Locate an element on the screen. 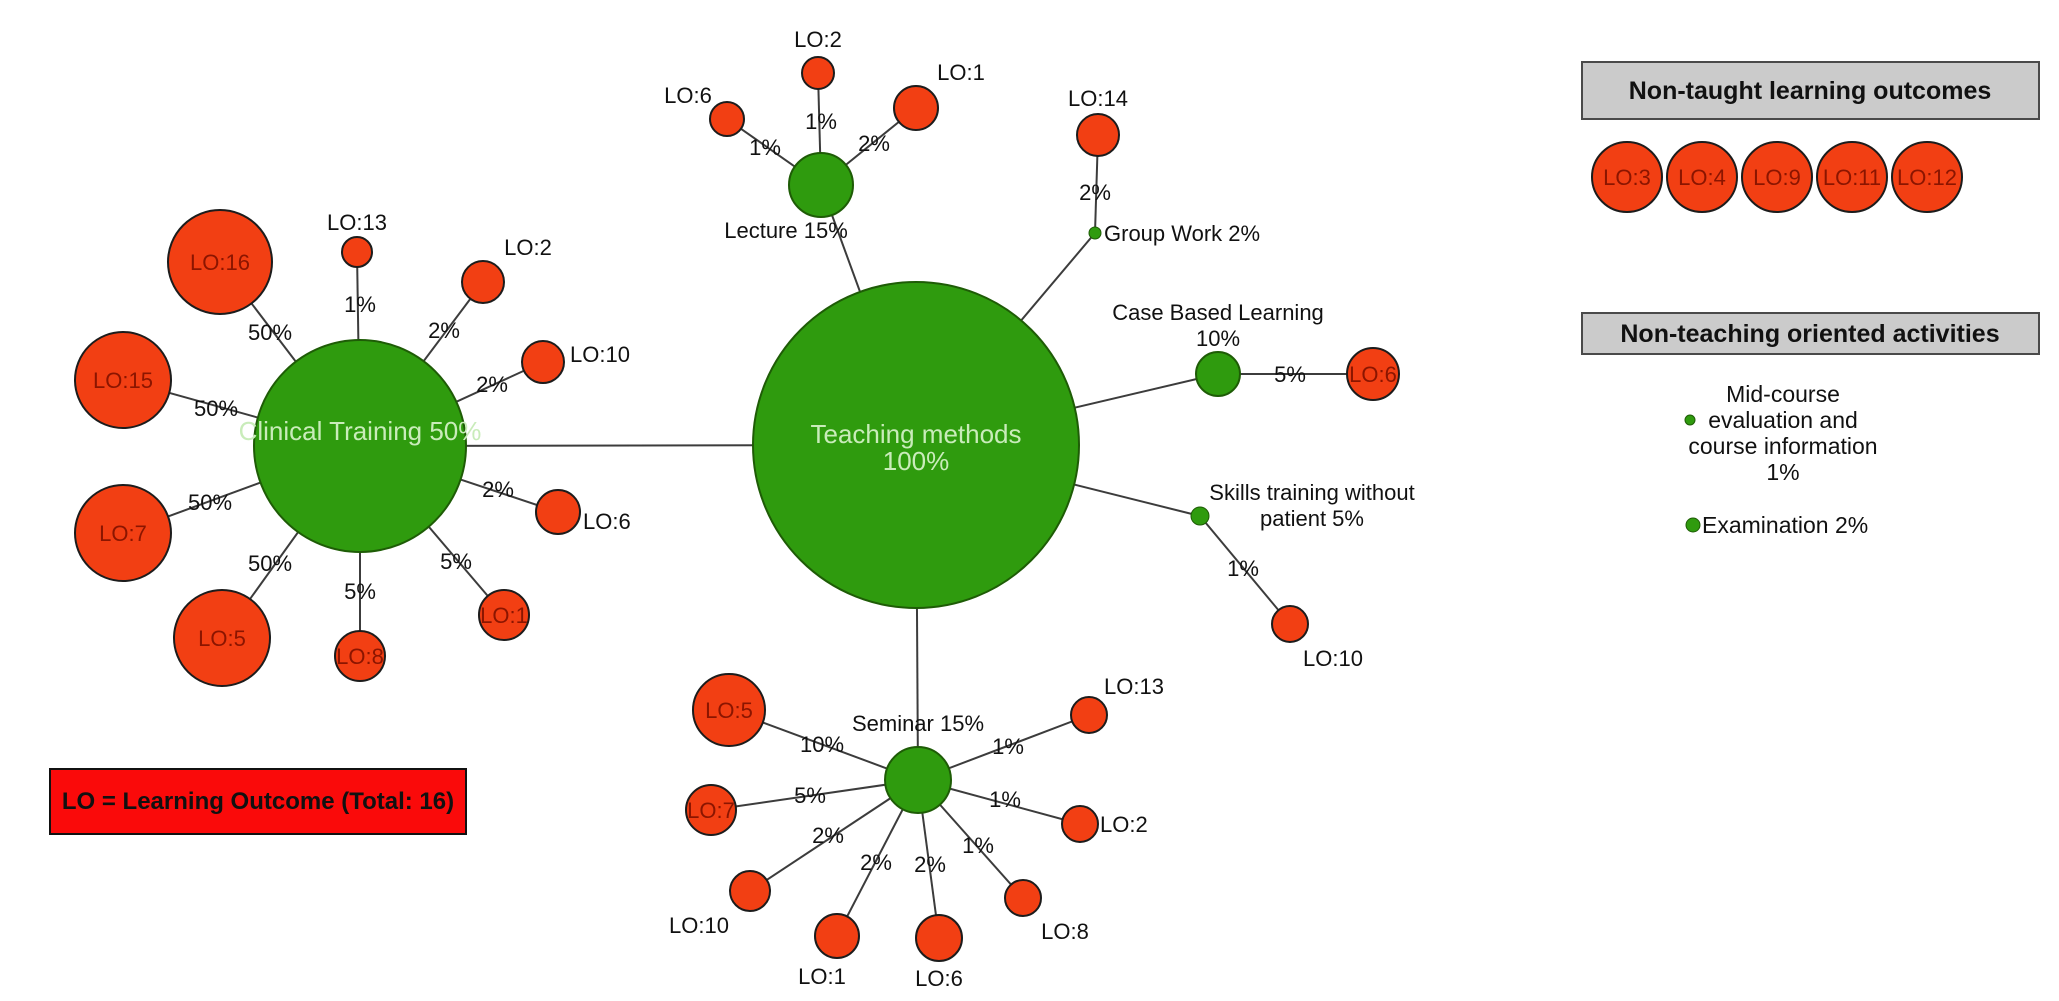 The image size is (2059, 1001). label-sk-lo10: LO:10 is located at coordinates (1333, 658).